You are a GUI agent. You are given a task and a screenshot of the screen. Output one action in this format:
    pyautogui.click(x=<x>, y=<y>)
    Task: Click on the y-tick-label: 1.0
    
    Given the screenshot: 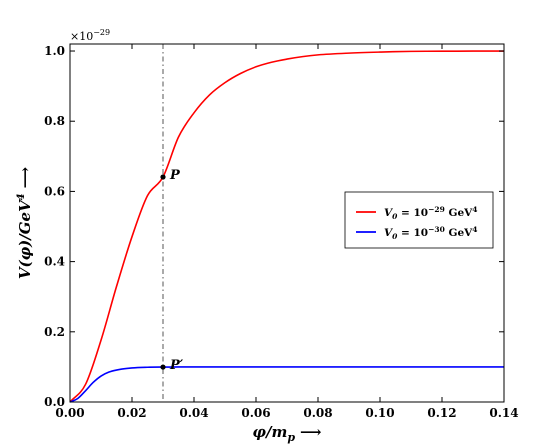 What is the action you would take?
    pyautogui.click(x=54, y=51)
    